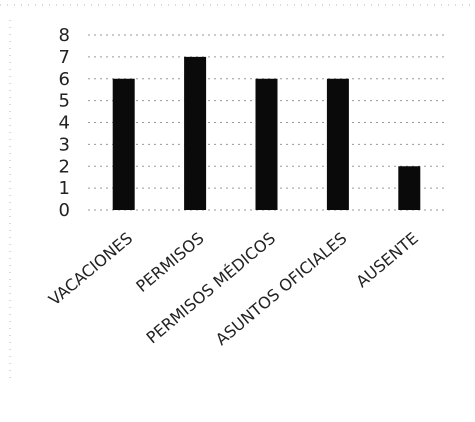 Image resolution: width=475 pixels, height=422 pixels. I want to click on y-tick-label: 1, so click(64, 188).